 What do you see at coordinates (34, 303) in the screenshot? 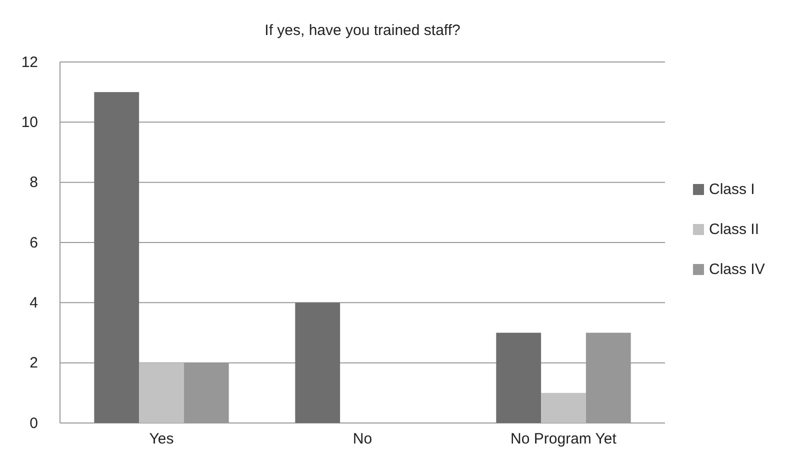
I see `y-tick-label: 4` at bounding box center [34, 303].